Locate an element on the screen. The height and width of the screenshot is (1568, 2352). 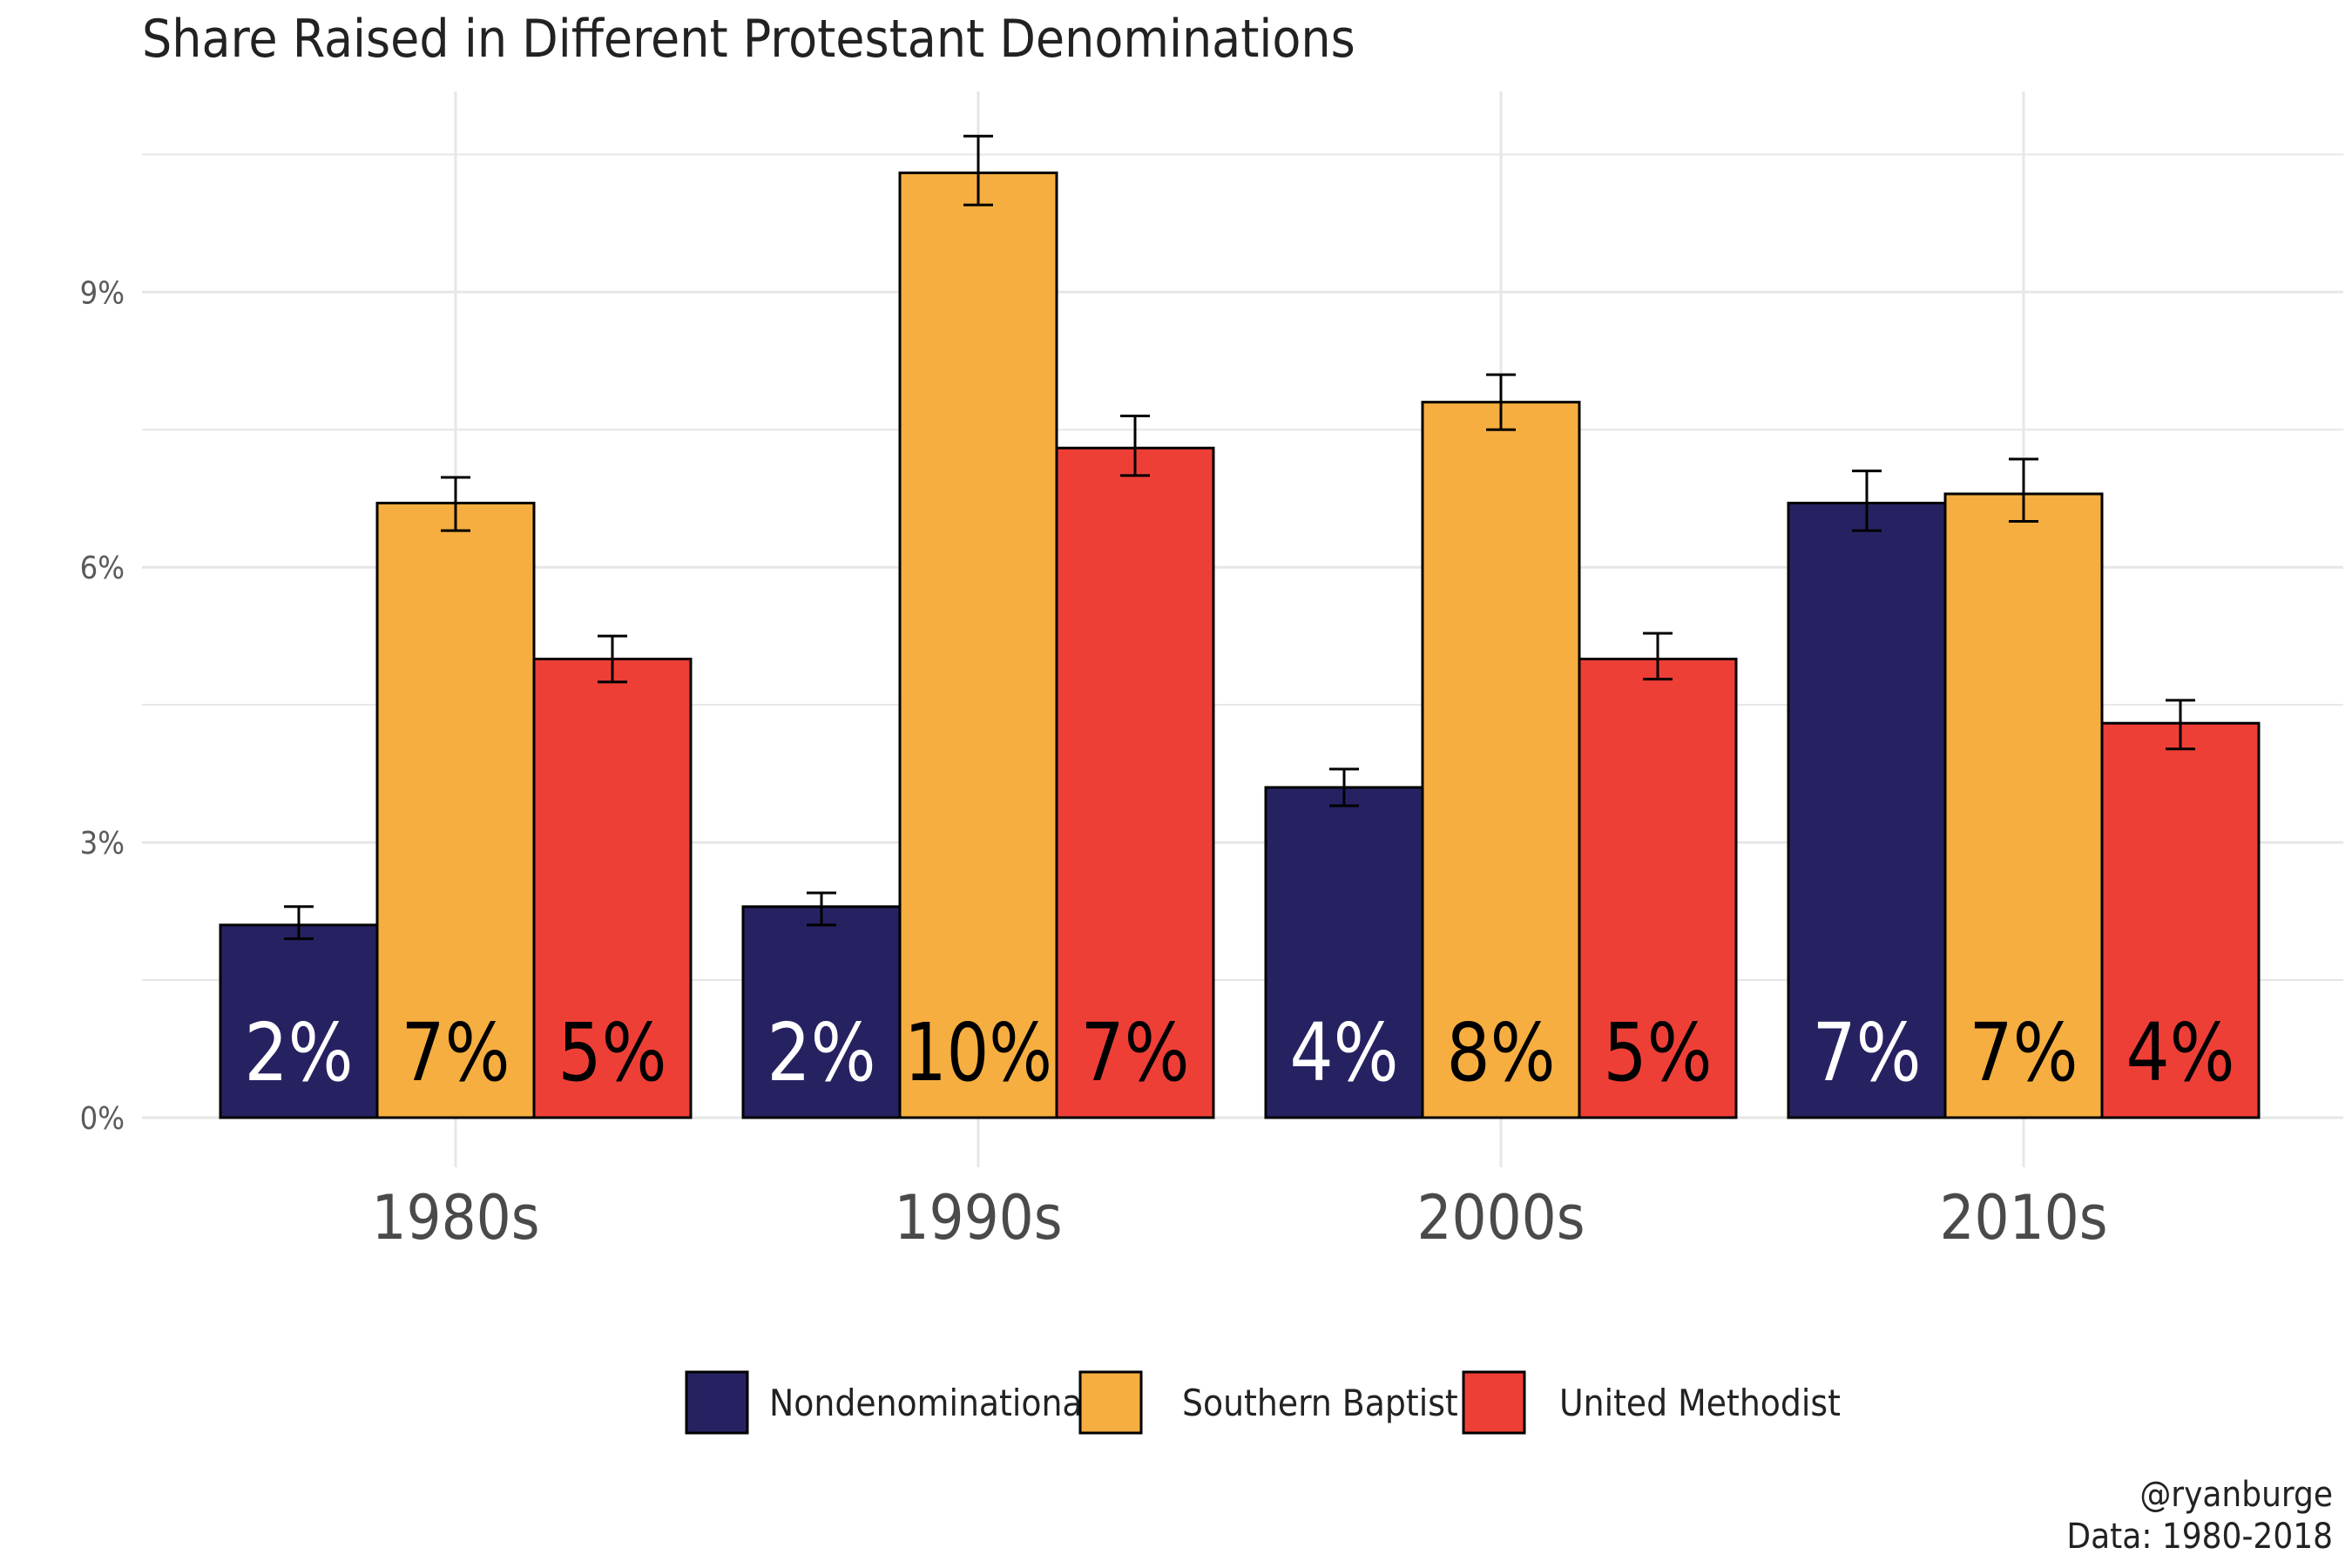
y-tick-label: 9% is located at coordinates (102, 293).